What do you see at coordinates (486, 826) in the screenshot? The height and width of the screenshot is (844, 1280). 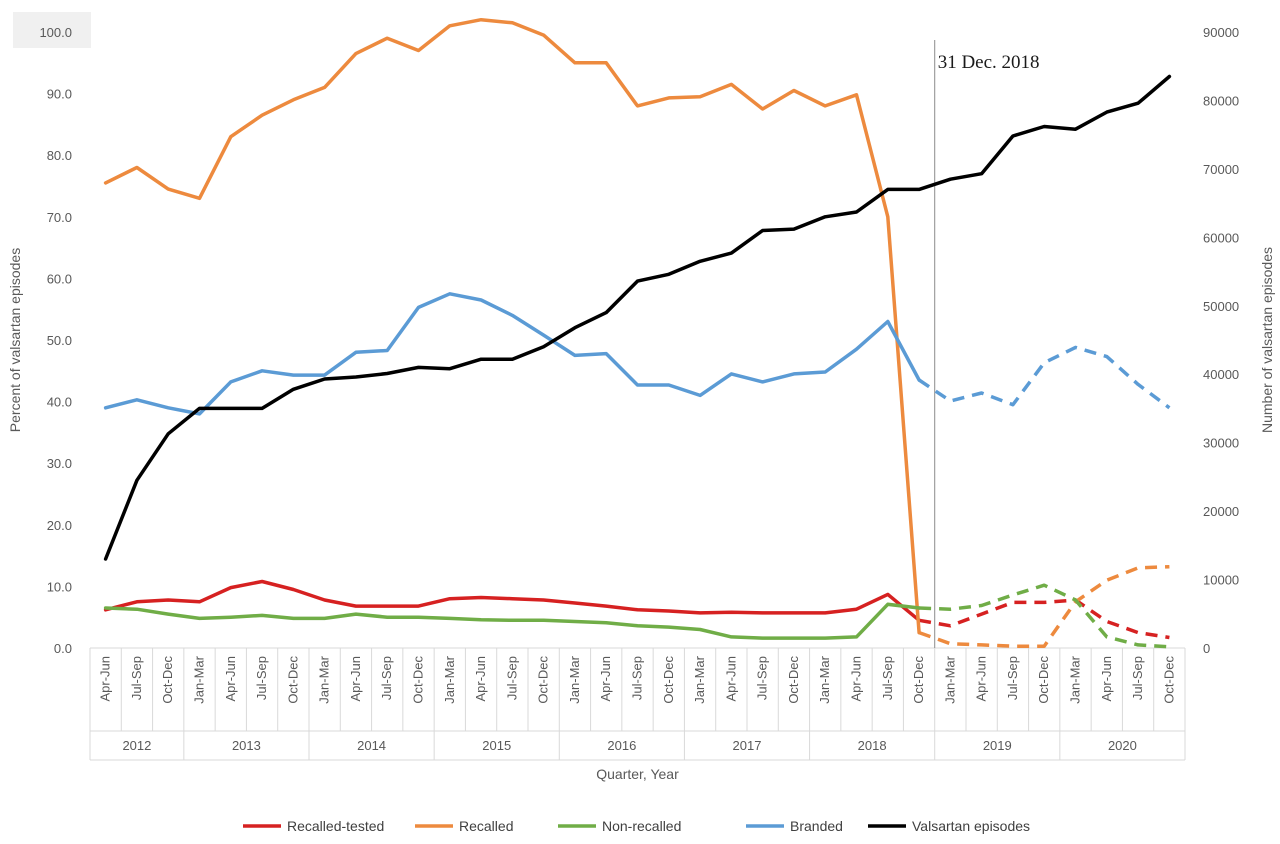 I see `legend-label: Recalled` at bounding box center [486, 826].